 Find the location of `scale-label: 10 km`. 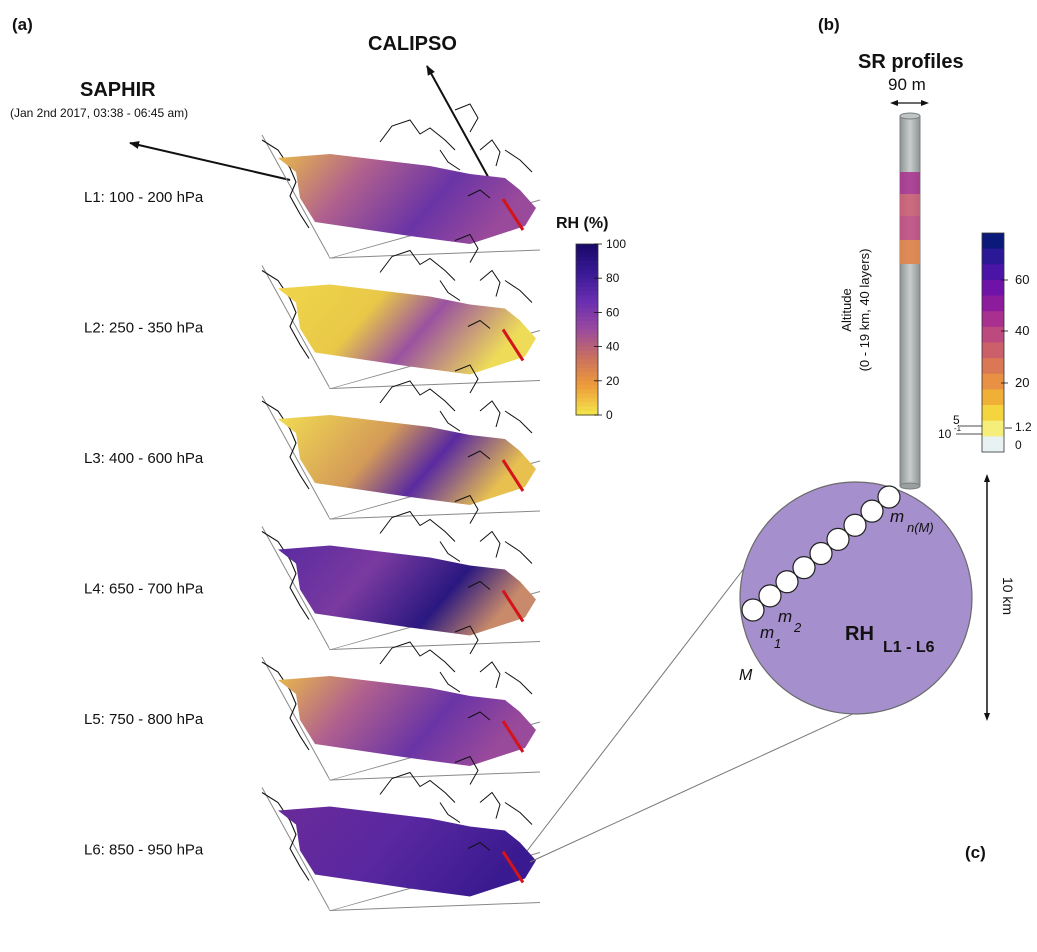

scale-label: 10 km is located at coordinates (1008, 596).